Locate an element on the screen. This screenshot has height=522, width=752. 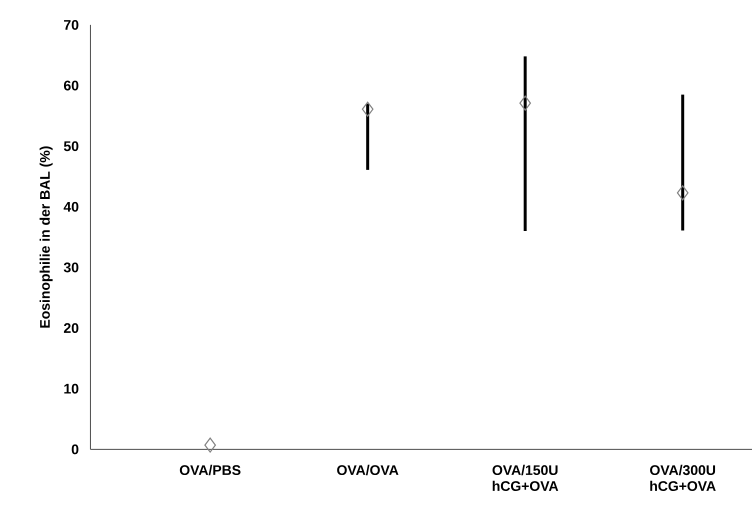
x-tick-label: OVA/OVA is located at coordinates (367, 470).